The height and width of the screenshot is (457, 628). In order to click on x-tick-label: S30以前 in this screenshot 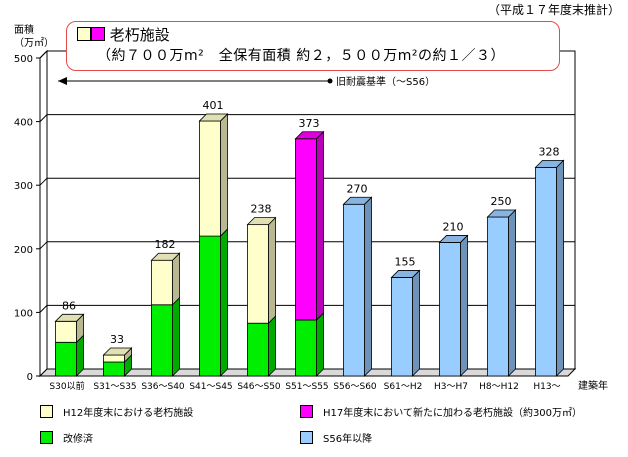, I will do `click(66, 386)`.